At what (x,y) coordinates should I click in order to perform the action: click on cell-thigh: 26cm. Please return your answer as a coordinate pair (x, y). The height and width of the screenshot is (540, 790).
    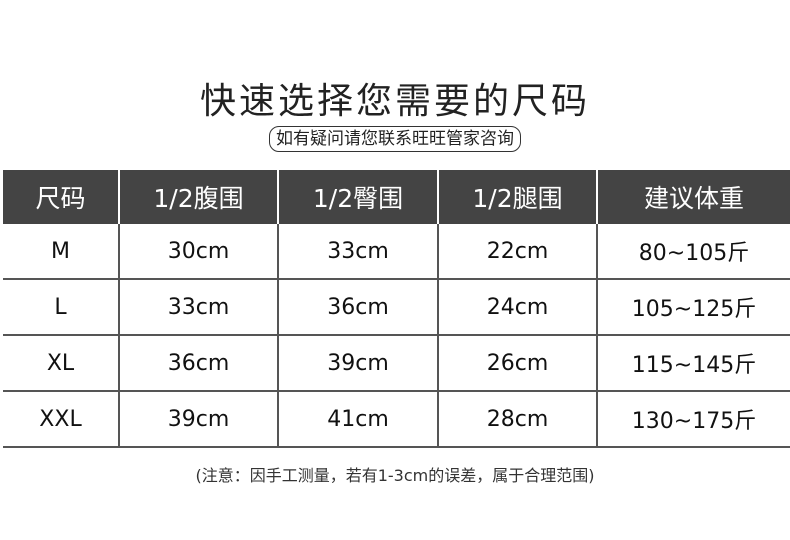
    Looking at the image, I should click on (517, 363).